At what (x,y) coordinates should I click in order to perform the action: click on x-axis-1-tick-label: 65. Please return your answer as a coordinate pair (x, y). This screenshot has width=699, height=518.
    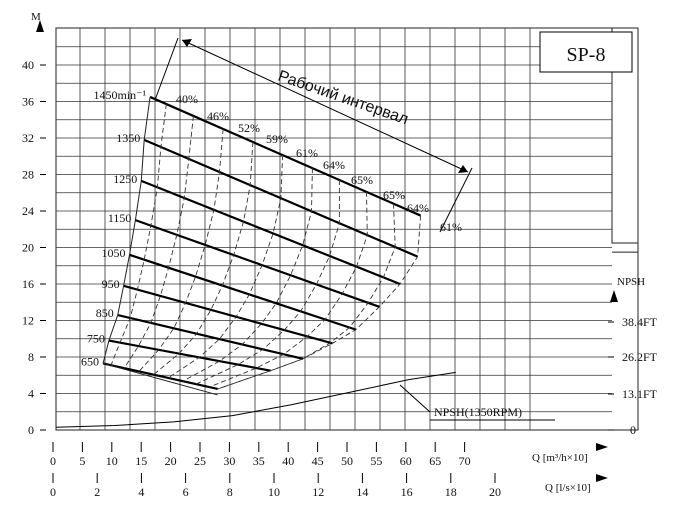
    Looking at the image, I should click on (435, 461).